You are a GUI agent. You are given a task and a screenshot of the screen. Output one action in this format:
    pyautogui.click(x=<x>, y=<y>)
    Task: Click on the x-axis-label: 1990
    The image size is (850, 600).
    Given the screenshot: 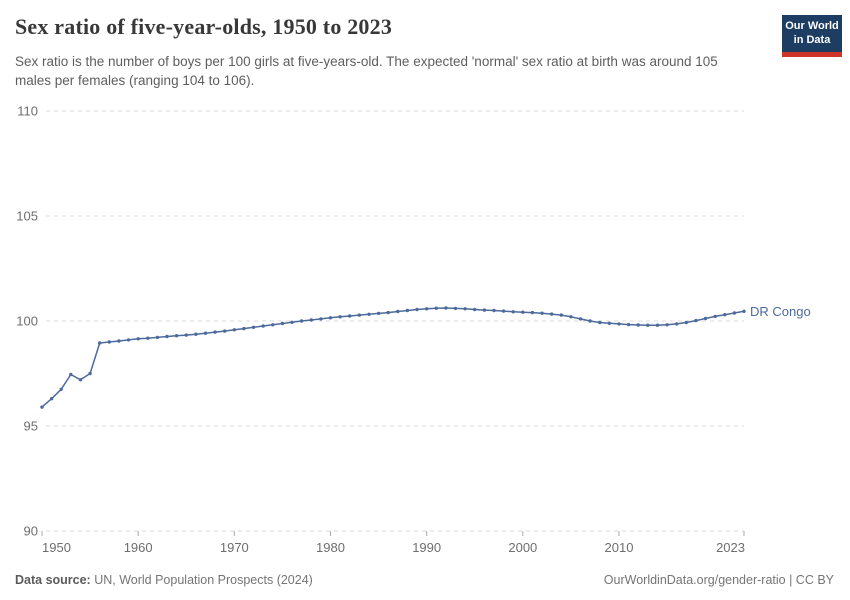 What is the action you would take?
    pyautogui.click(x=426, y=547)
    